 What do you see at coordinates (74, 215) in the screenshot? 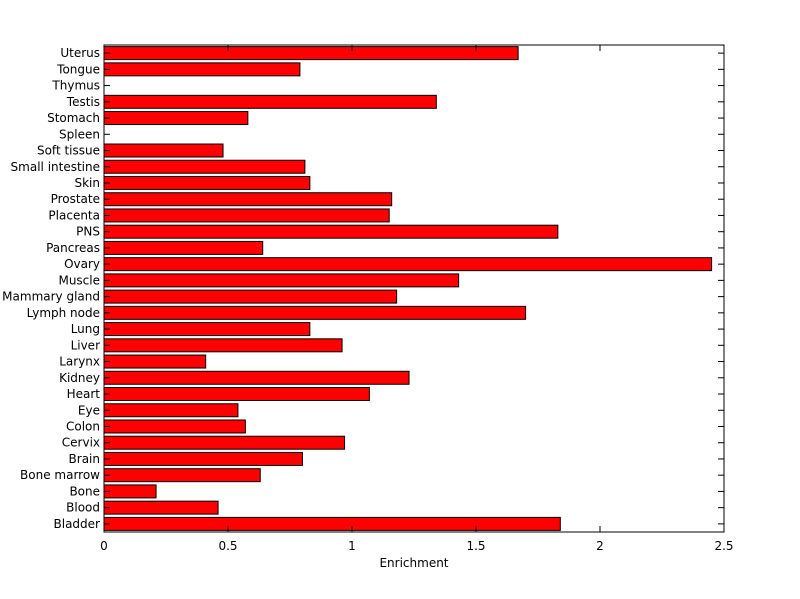
I see `category-label: Placenta` at bounding box center [74, 215].